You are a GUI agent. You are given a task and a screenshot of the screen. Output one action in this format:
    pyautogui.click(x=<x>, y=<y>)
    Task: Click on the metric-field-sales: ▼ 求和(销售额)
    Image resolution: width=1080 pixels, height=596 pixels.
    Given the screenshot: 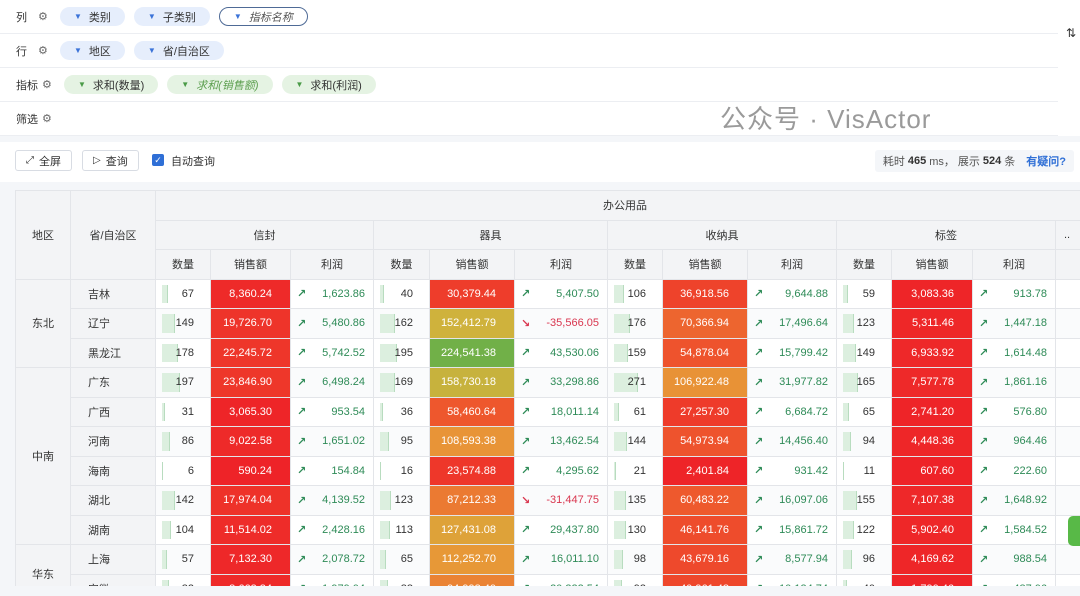 What is the action you would take?
    pyautogui.click(x=220, y=84)
    